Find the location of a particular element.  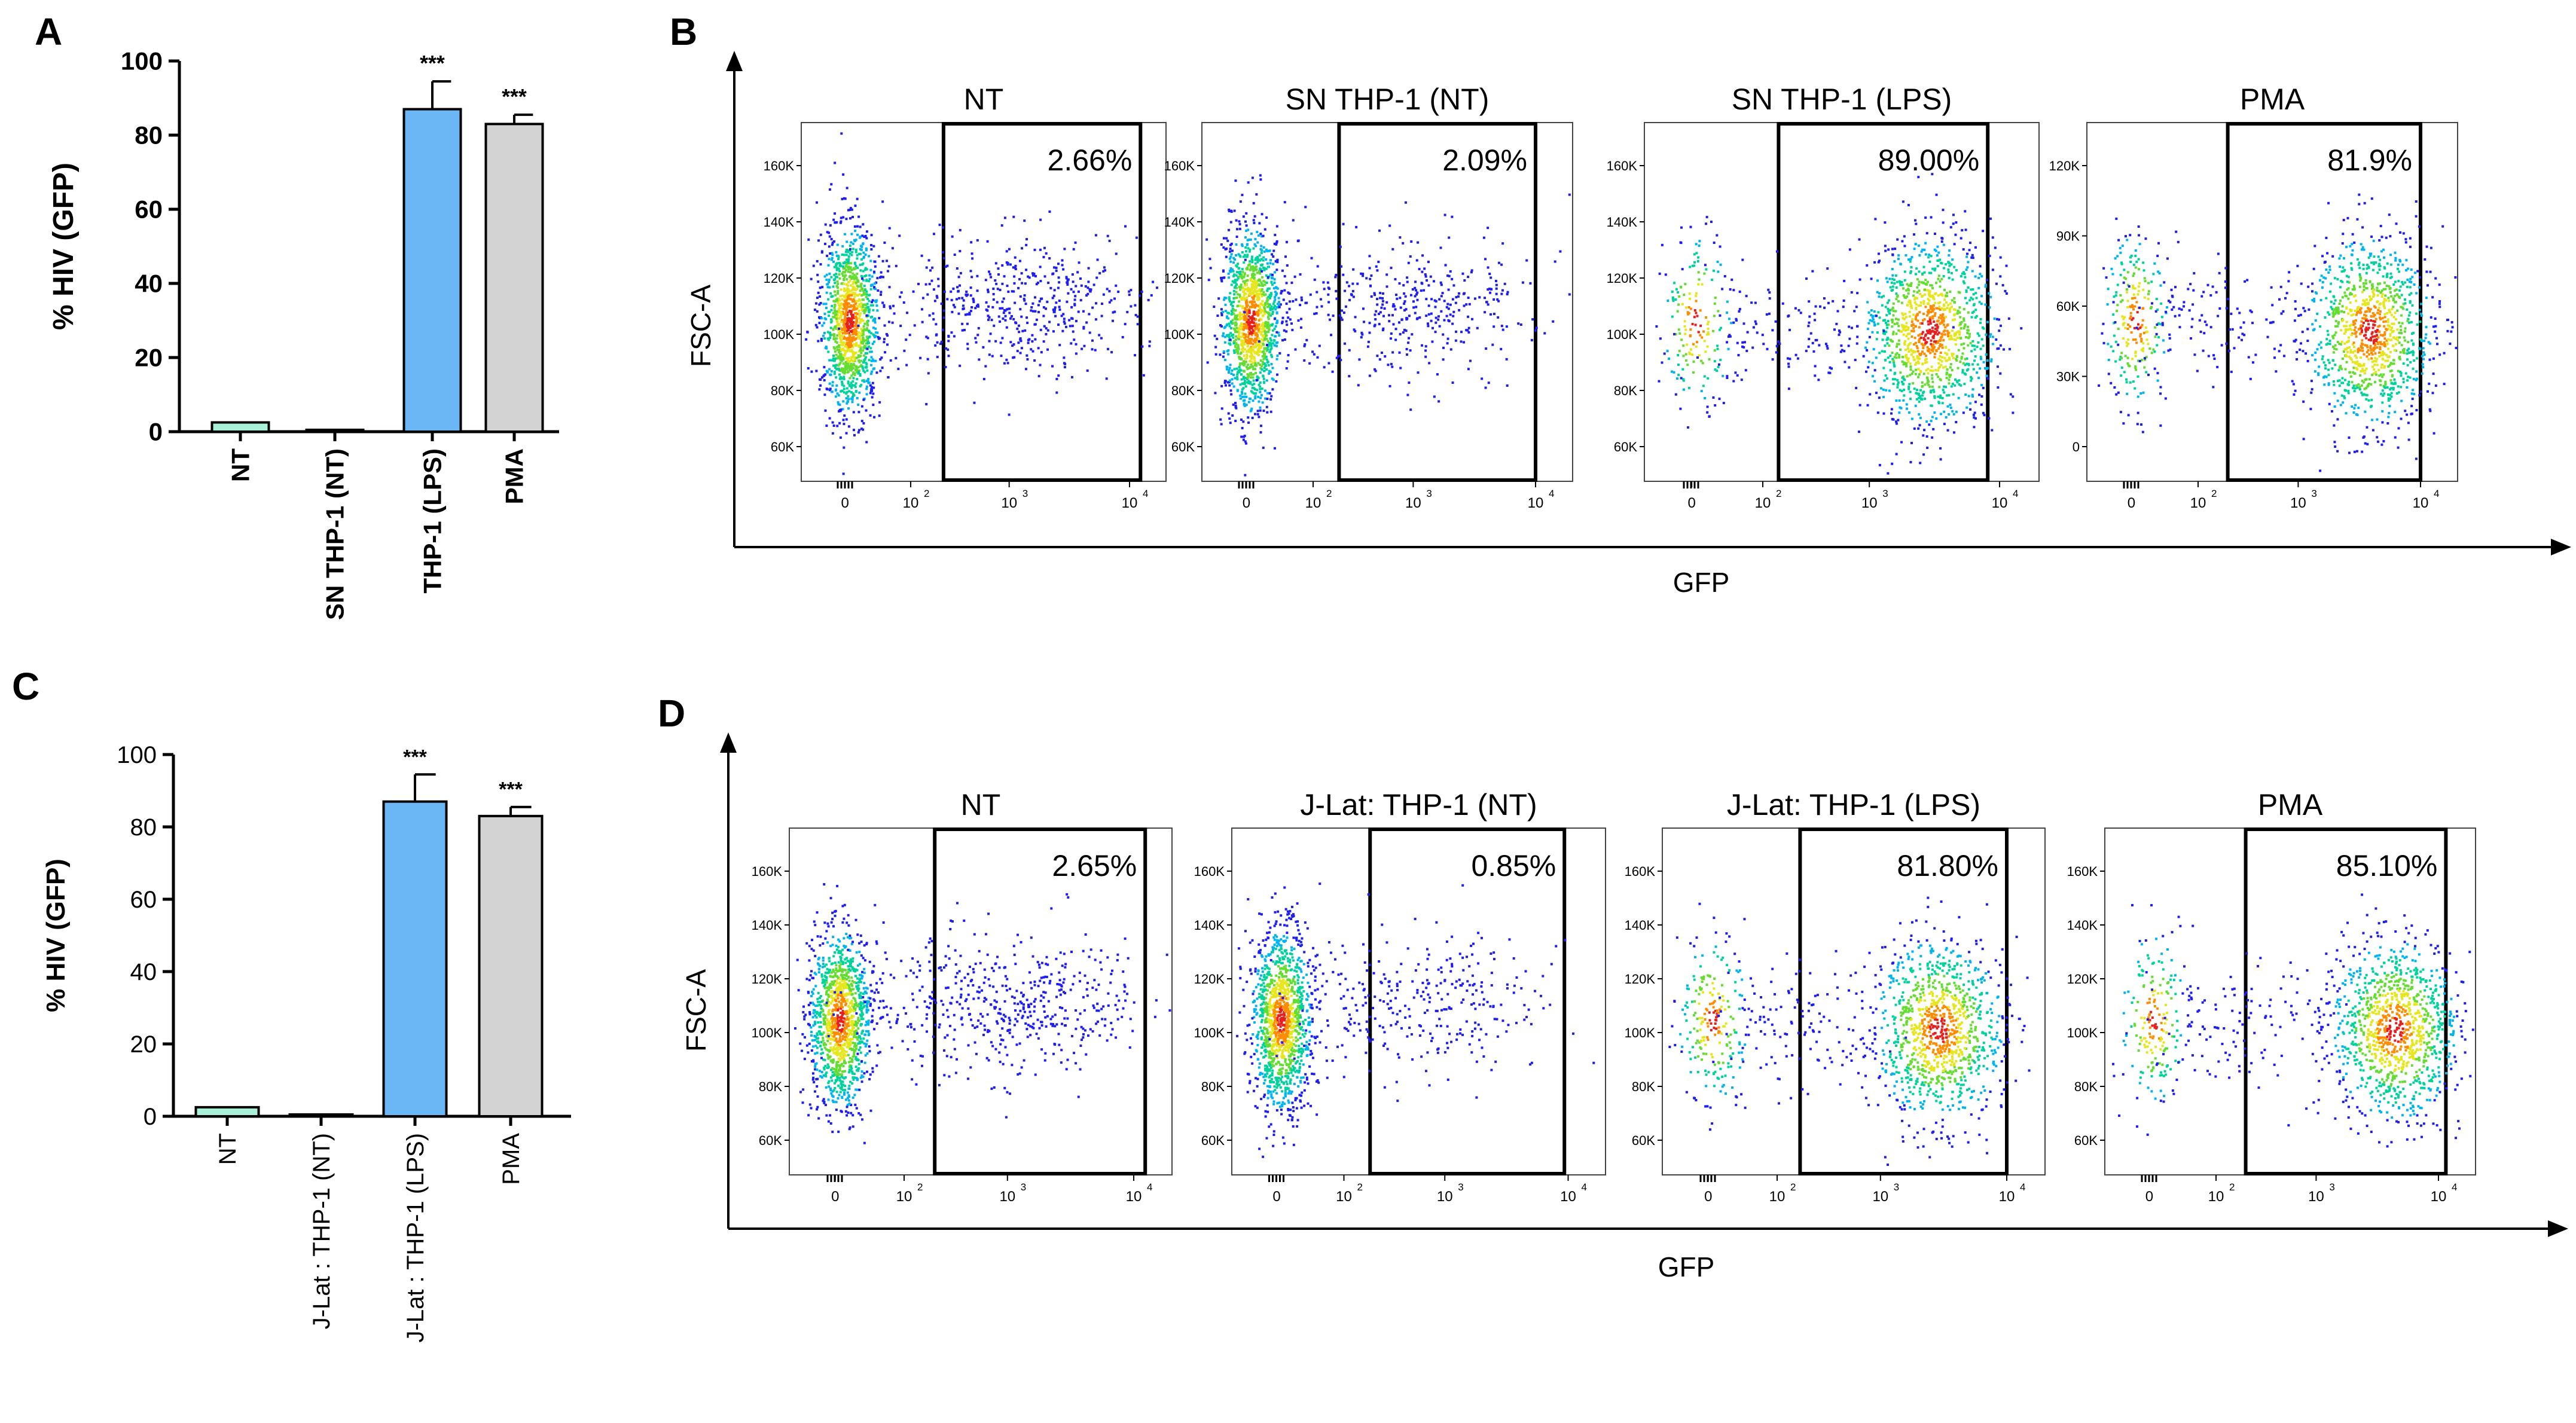

x-tick-label: 10 is located at coordinates (911, 503).